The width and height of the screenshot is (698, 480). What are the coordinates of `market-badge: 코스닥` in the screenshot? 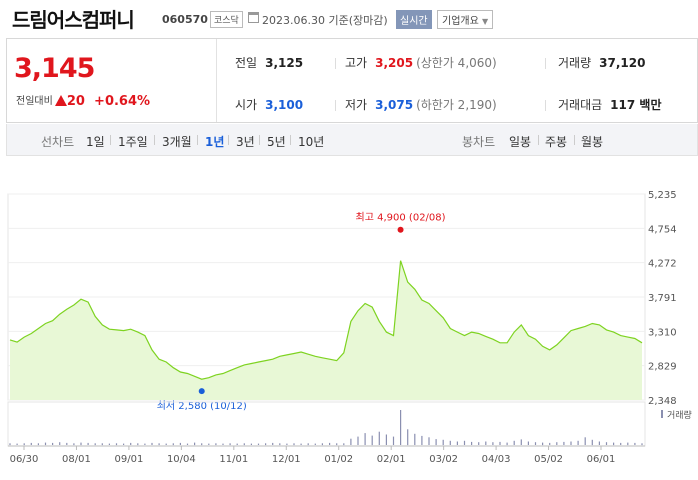 It's located at (226, 19).